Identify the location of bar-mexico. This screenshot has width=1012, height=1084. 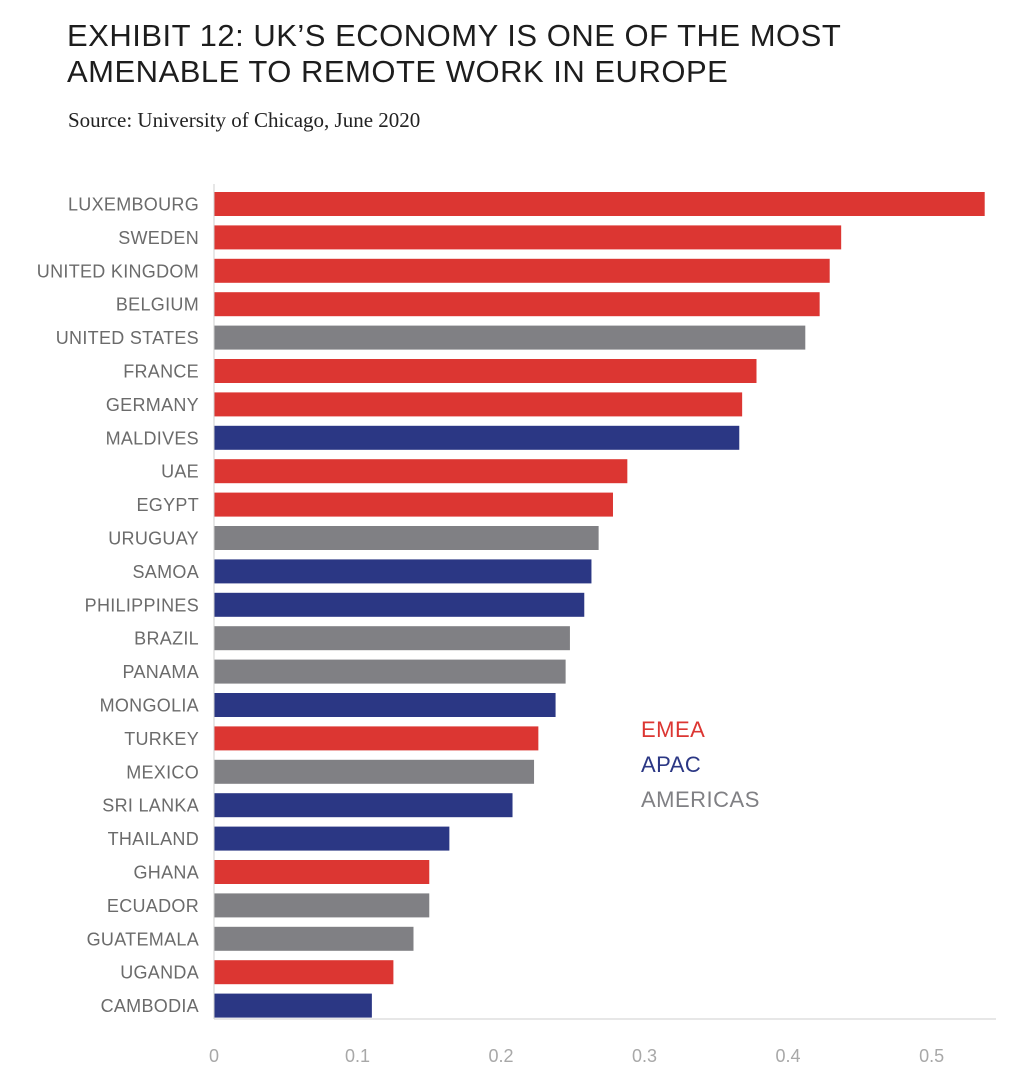
(374, 771).